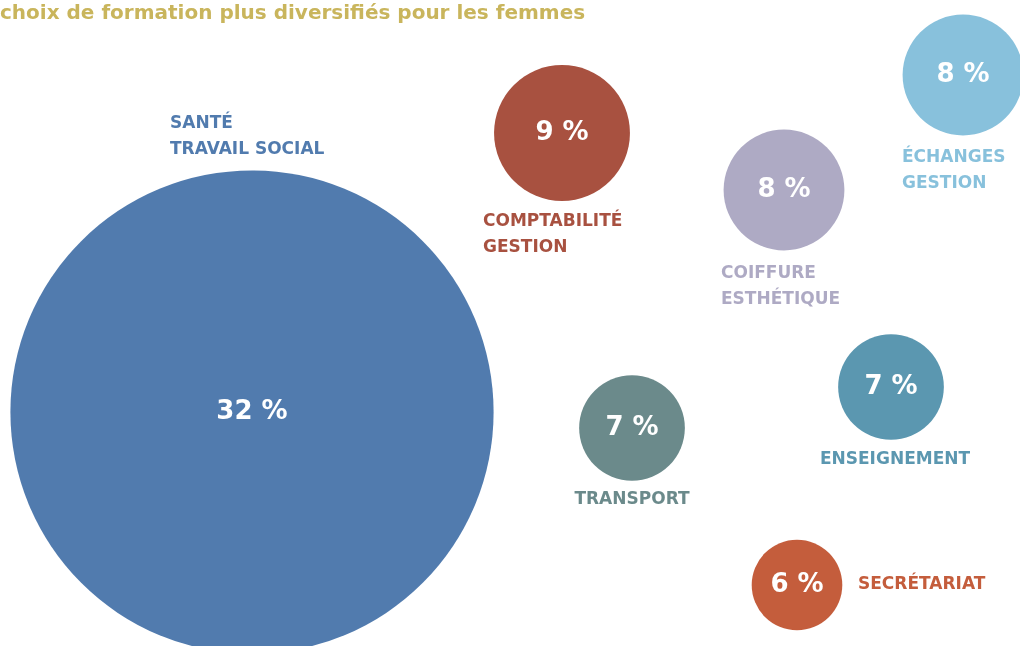 Image resolution: width=1020 pixels, height=646 pixels. I want to click on category-label: COIFFURE ESTHÉTIQUE, so click(781, 285).